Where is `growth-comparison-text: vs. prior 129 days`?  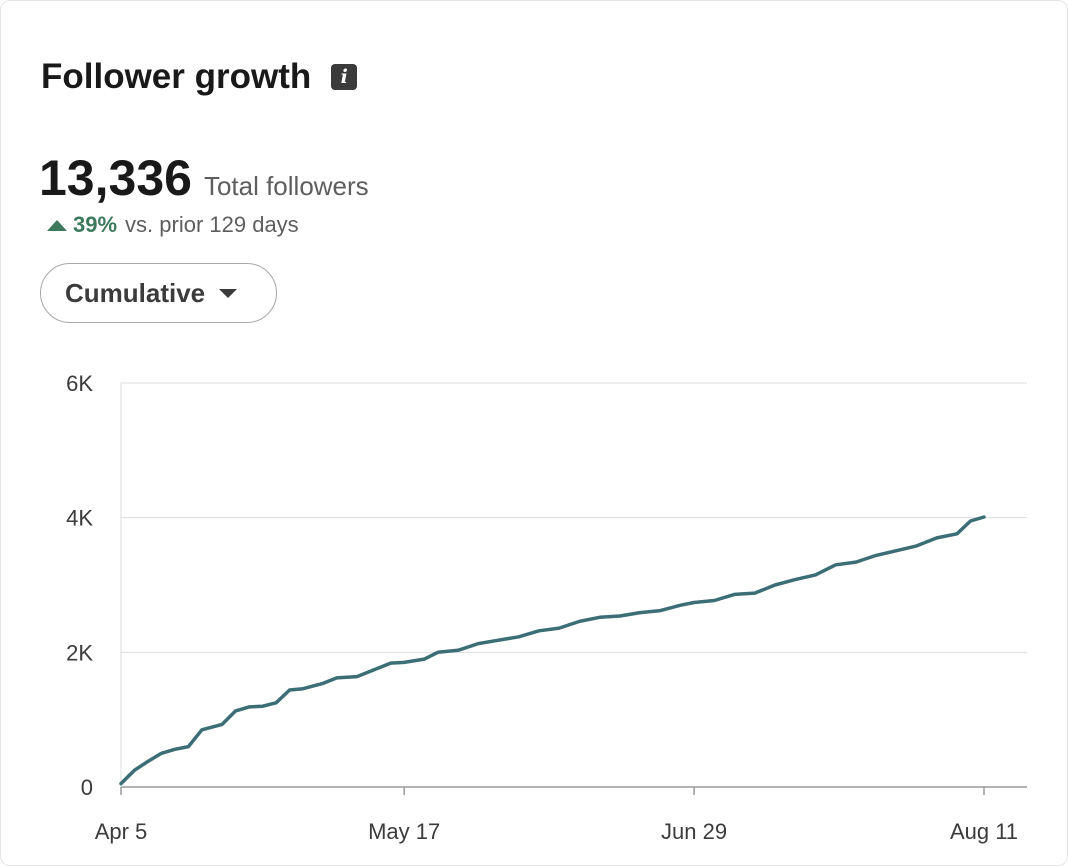
growth-comparison-text: vs. prior 129 days is located at coordinates (212, 224).